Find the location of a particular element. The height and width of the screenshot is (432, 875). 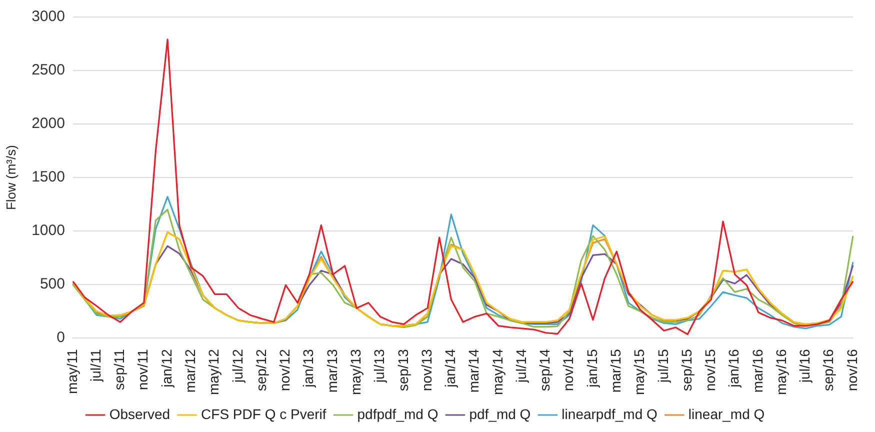

x-tick-label: may/14 is located at coordinates (497, 372).